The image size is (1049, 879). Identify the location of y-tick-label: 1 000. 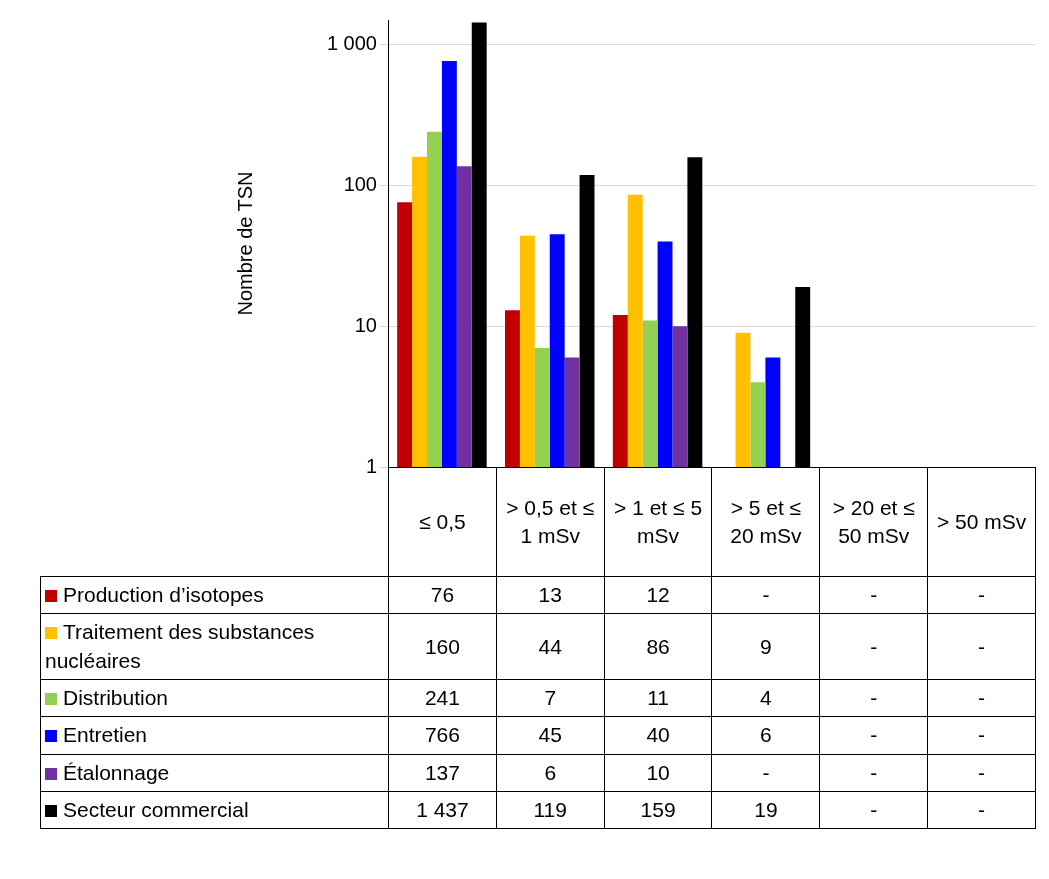
(351, 43).